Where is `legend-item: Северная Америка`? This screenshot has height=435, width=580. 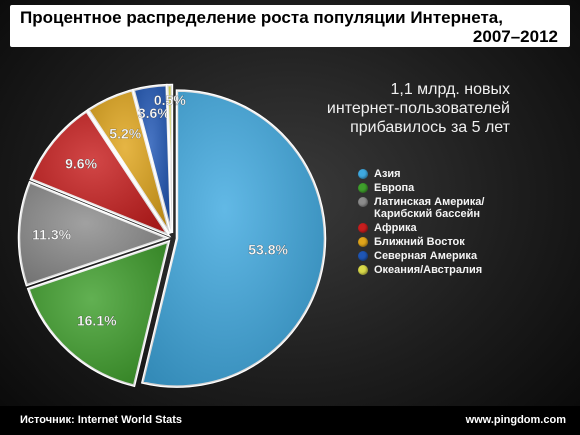 legend-item: Северная Америка is located at coordinates (463, 256).